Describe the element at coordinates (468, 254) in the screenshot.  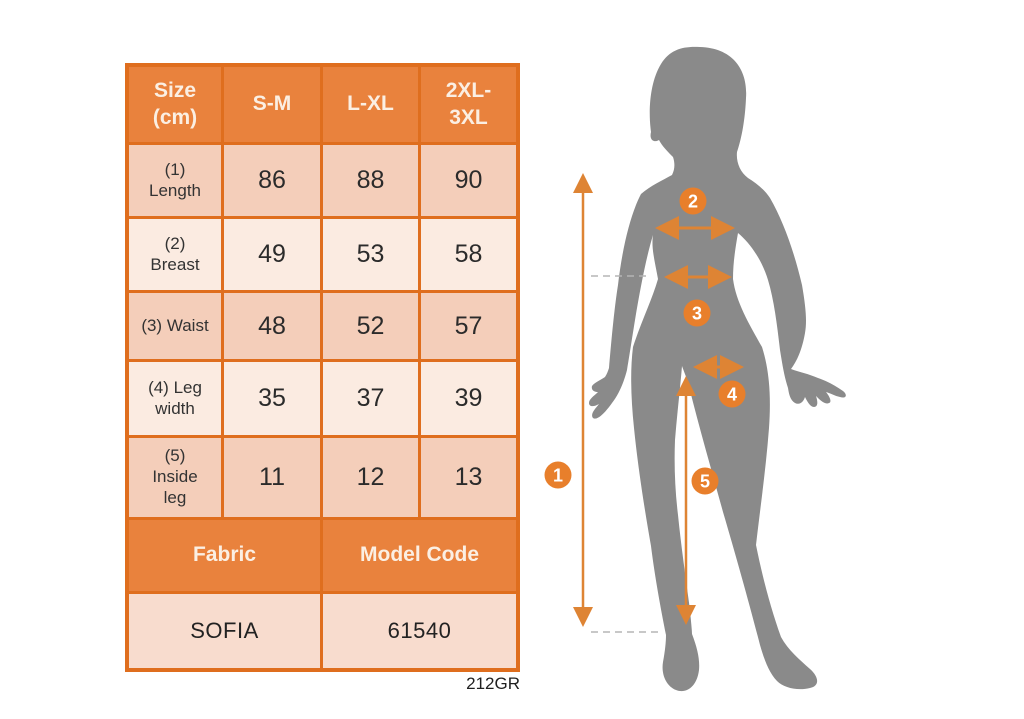
I see `value-breast-2xl-3xl: 58` at that location.